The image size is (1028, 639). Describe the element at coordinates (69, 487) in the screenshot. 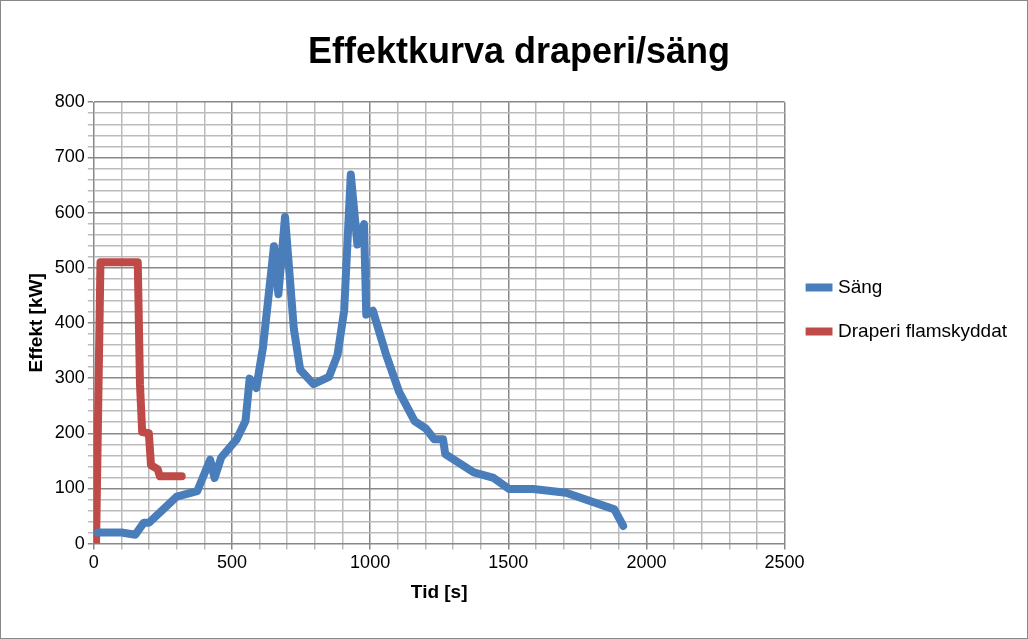

I see `y-tick-label: 100` at that location.